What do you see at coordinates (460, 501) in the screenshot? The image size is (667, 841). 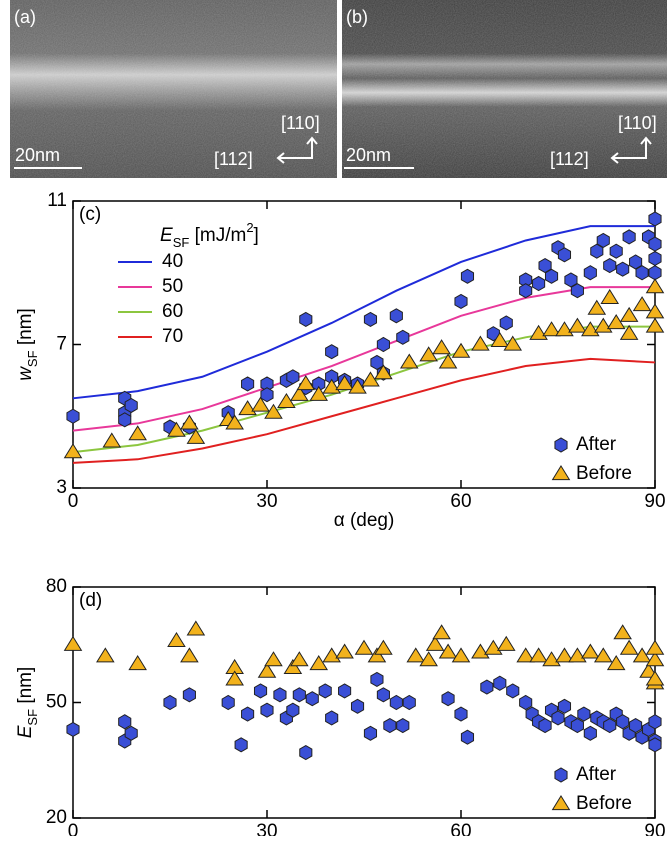 I see `x-tick-label: 60` at bounding box center [460, 501].